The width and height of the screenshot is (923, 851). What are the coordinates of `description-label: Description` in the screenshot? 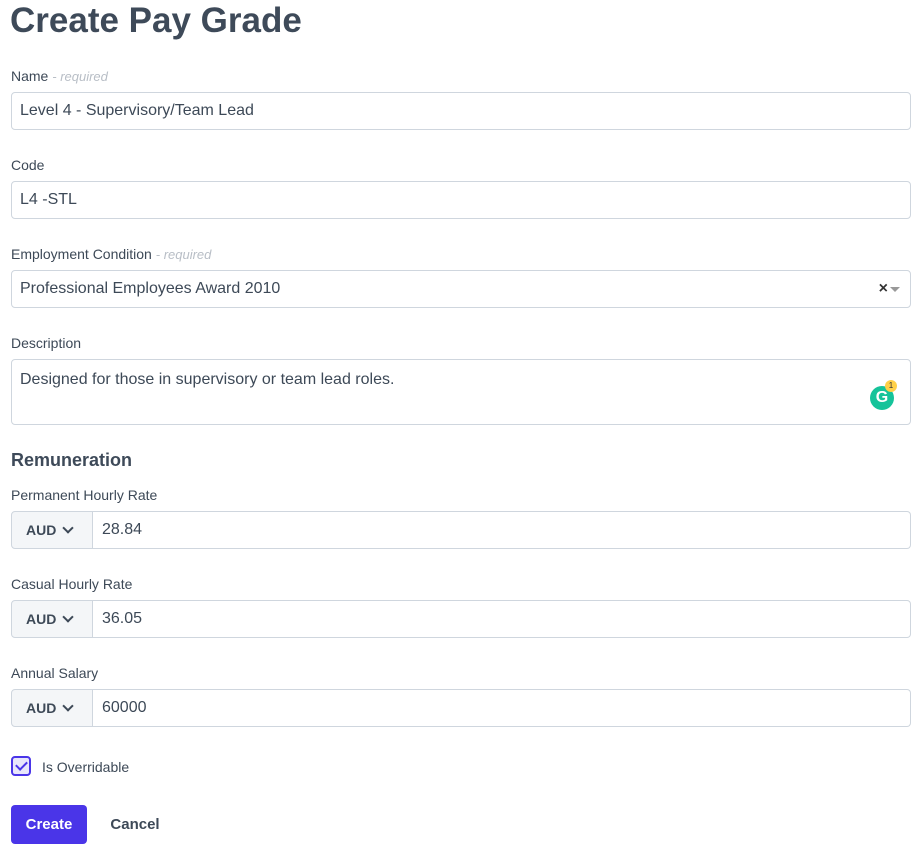 It's located at (46, 343).